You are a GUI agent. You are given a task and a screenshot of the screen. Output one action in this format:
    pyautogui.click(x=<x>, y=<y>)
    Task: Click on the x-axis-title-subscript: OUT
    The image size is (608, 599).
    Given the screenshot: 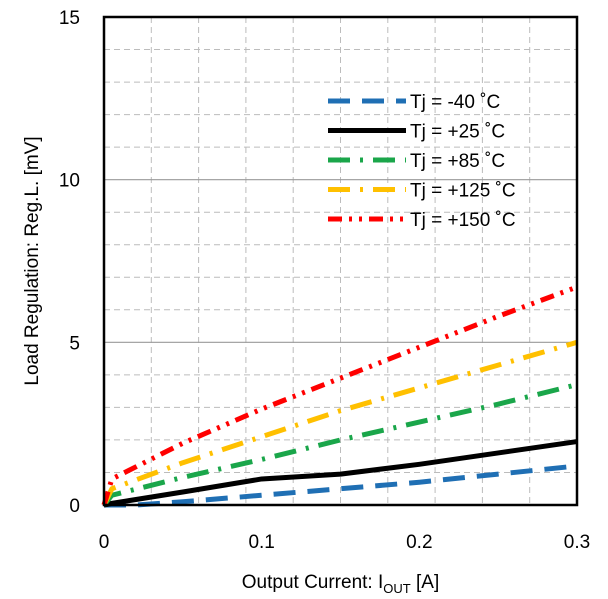 What is the action you would take?
    pyautogui.click(x=397, y=588)
    